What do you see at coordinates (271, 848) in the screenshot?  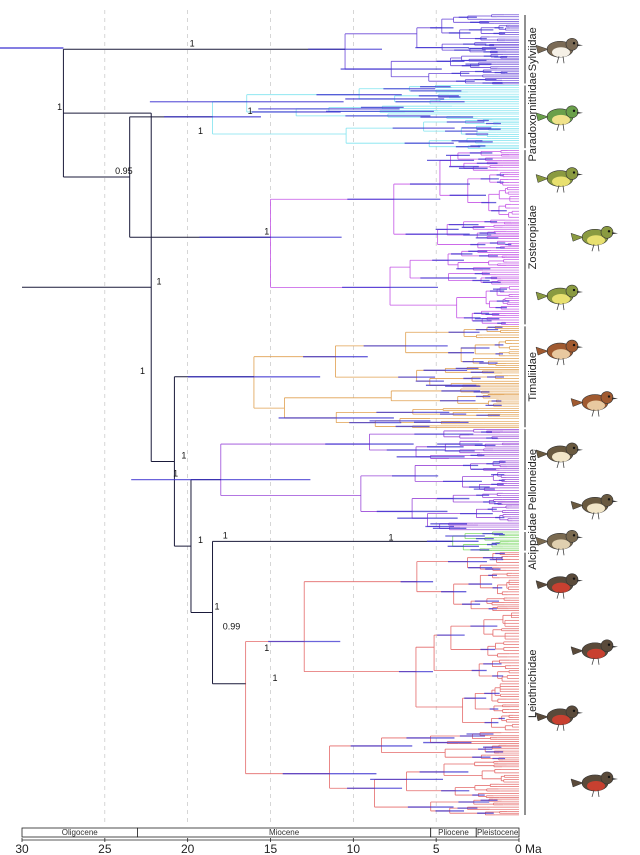 I see `axis-tick-label: 15` at bounding box center [271, 848].